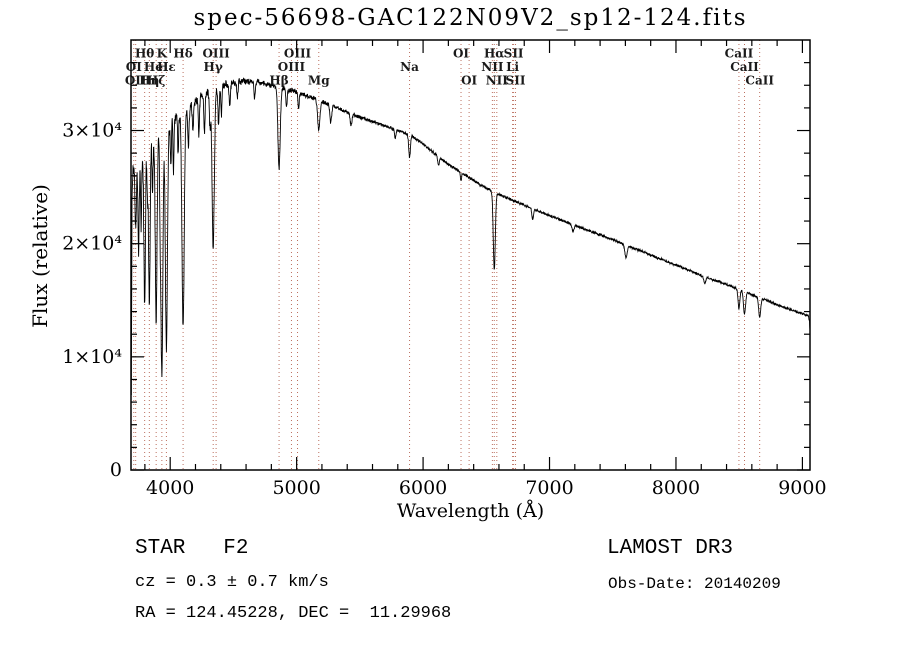  I want to click on y-tick-label: 3×10⁴, so click(92, 131).